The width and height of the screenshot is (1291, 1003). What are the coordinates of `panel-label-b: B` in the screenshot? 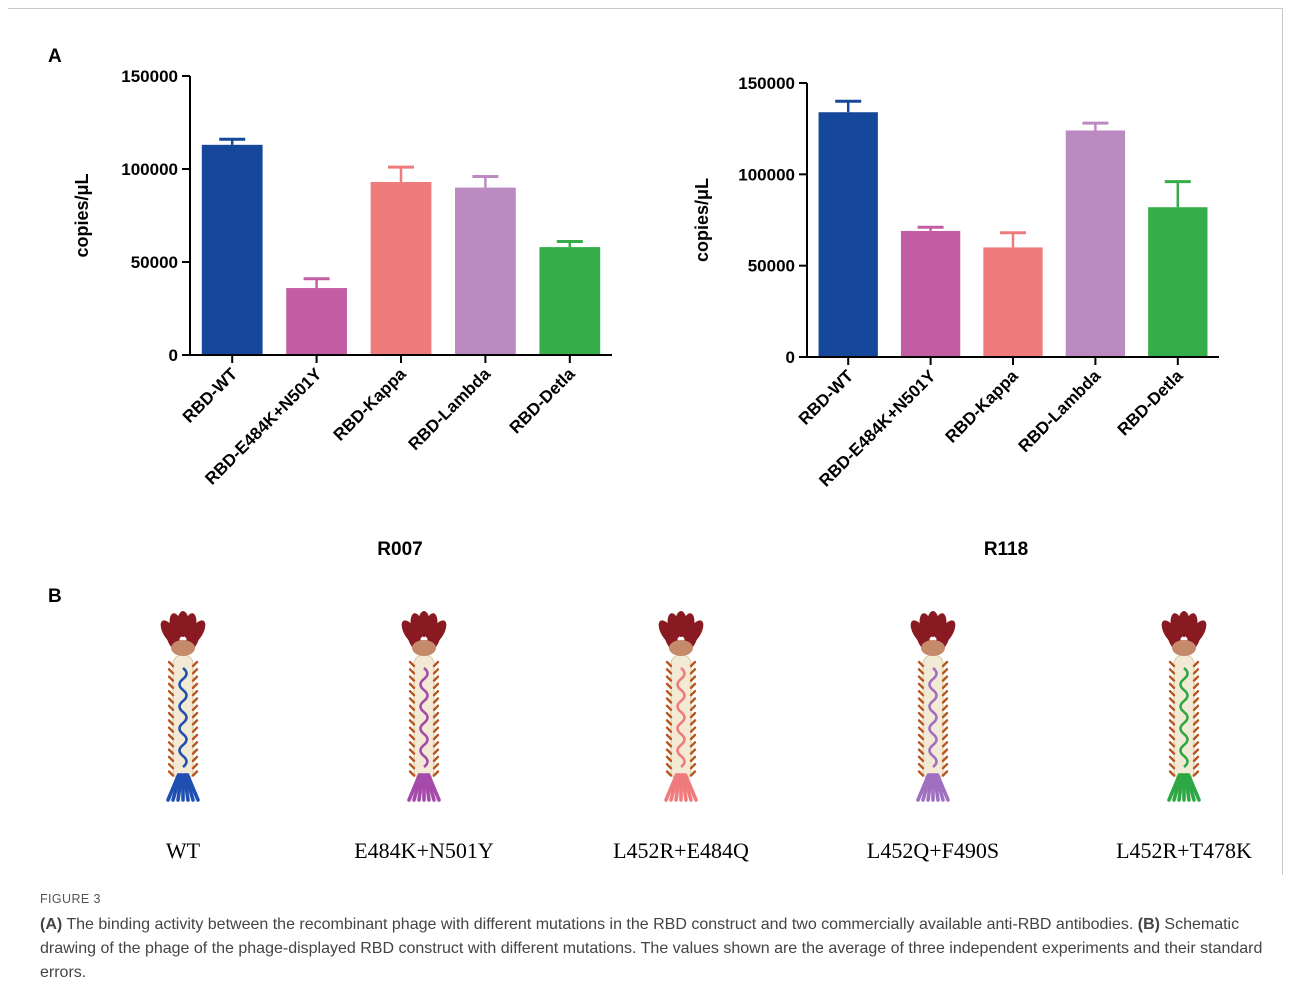 It's located at (55, 596).